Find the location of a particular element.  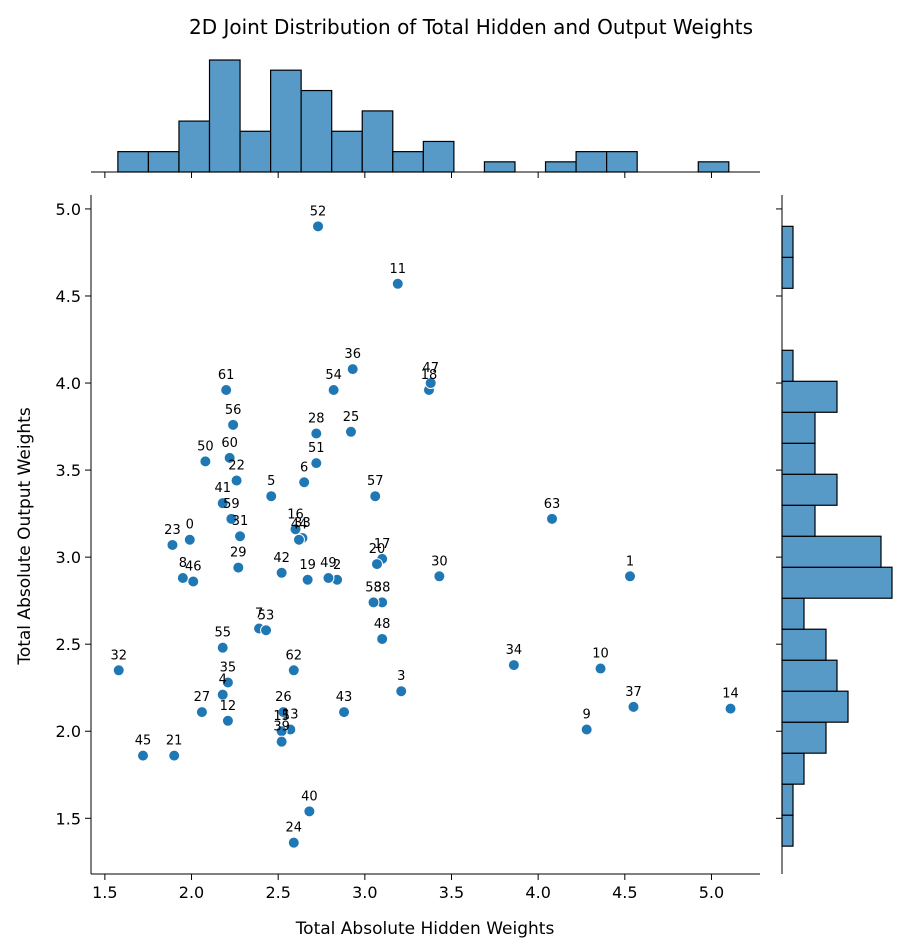

point-label: 12 is located at coordinates (228, 706).